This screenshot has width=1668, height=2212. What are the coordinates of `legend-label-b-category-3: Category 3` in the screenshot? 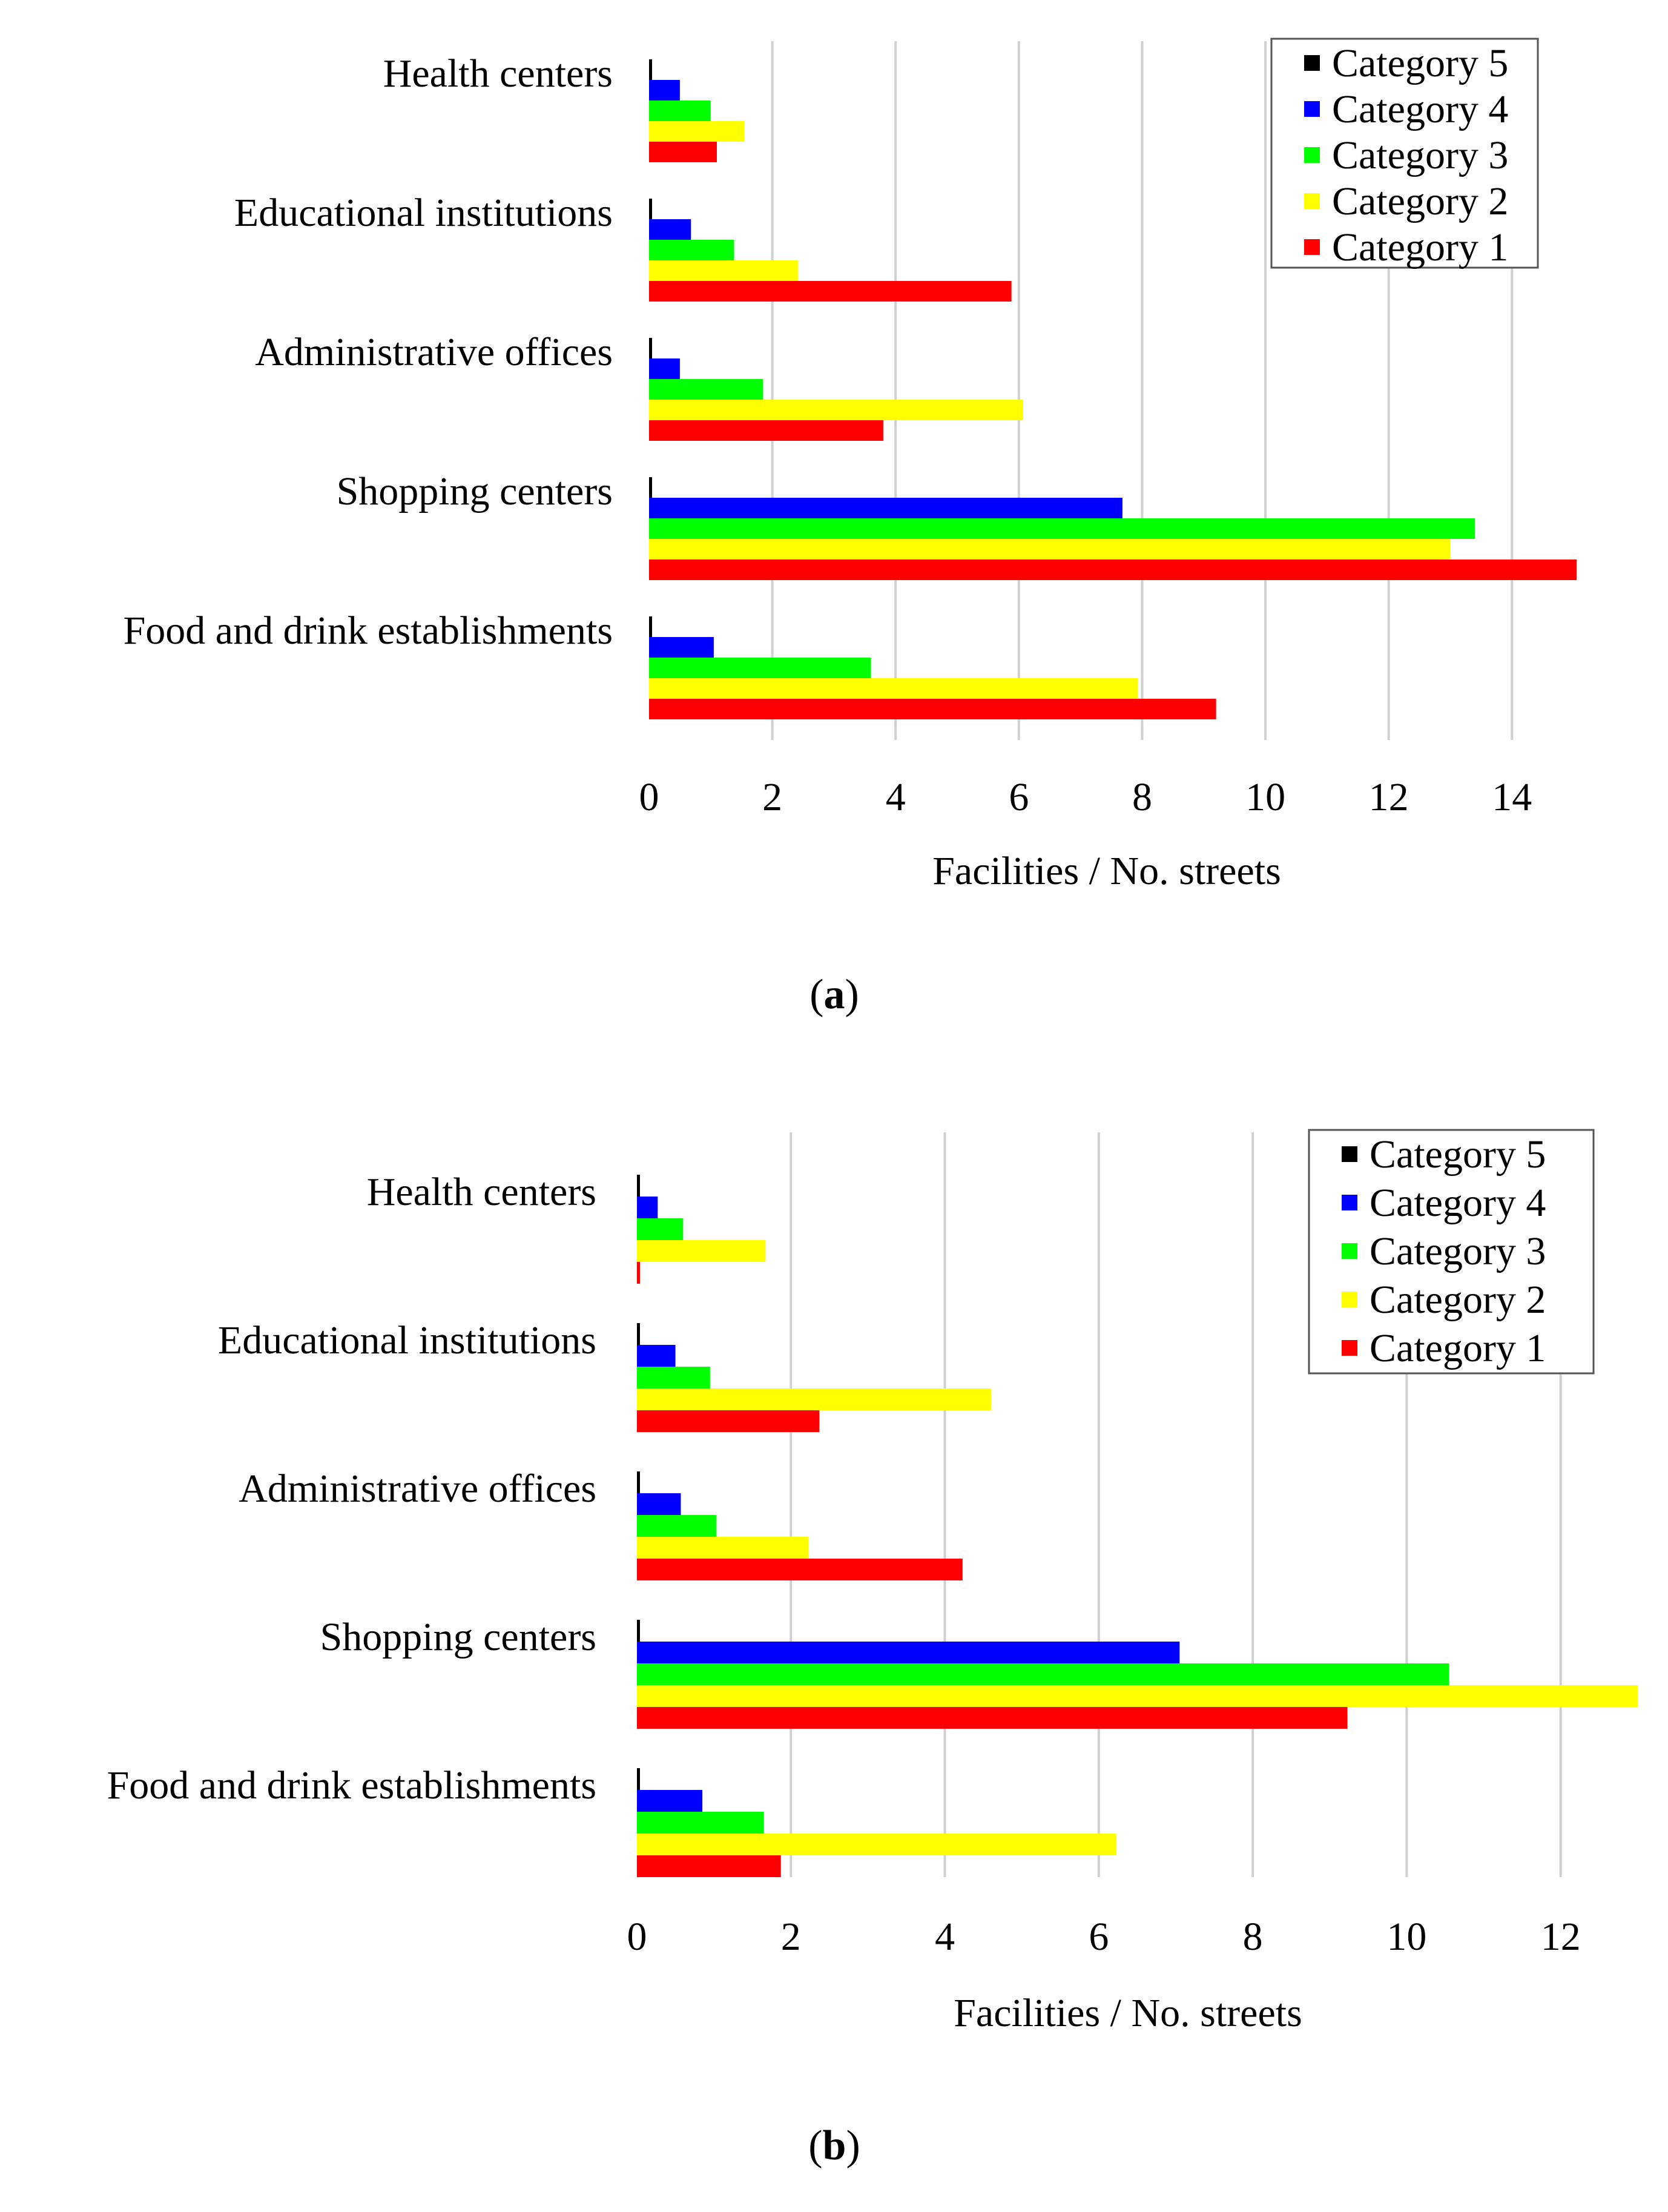 It's located at (1458, 1251).